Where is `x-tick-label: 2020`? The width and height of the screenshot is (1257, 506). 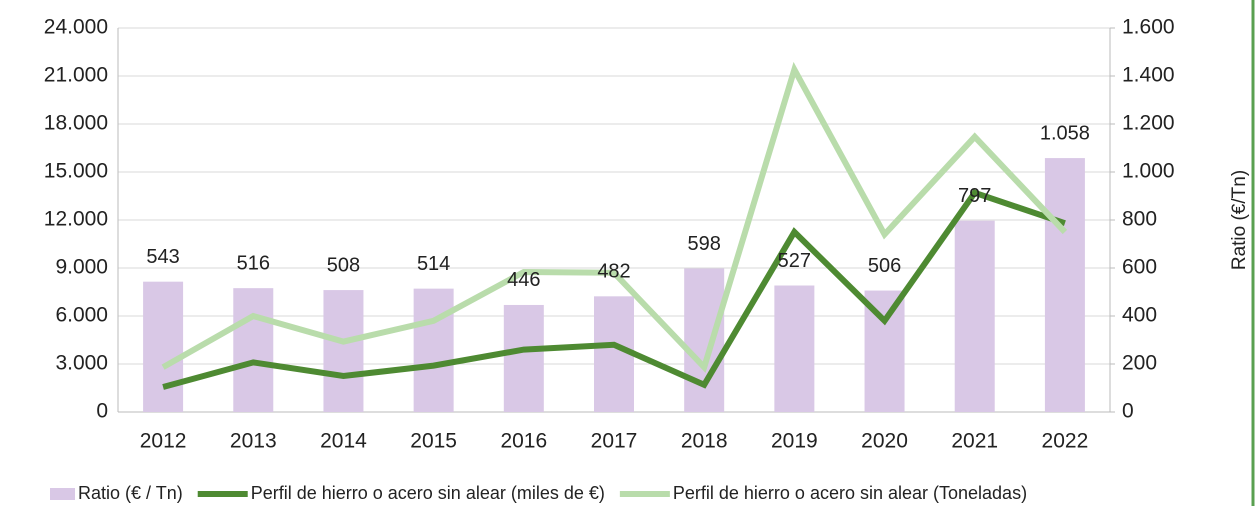 x-tick-label: 2020 is located at coordinates (884, 441).